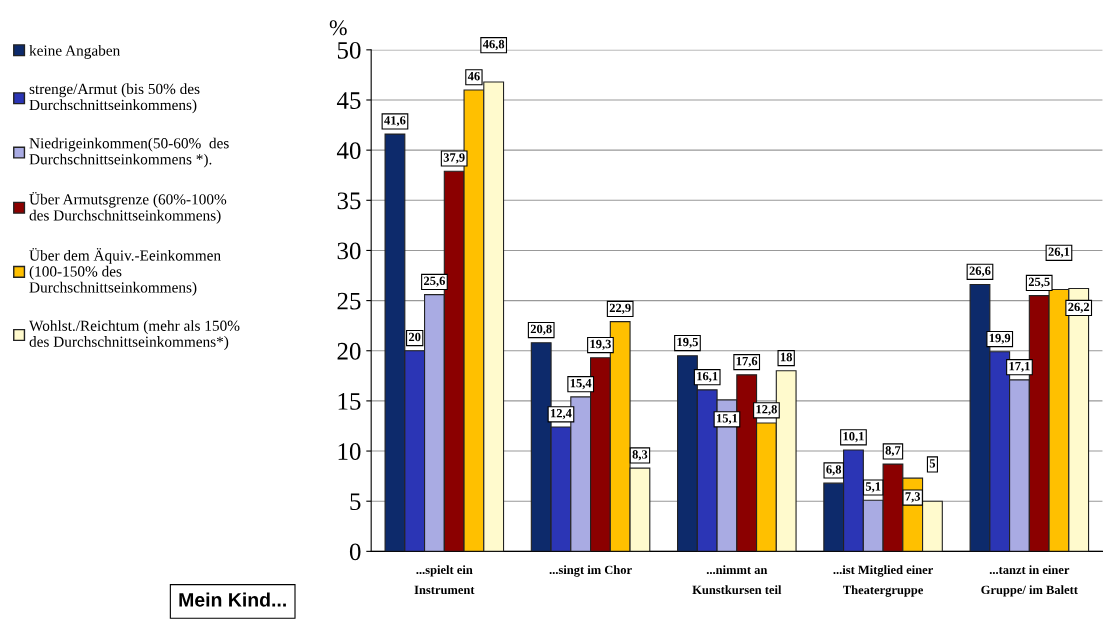 This screenshot has height=623, width=1108. What do you see at coordinates (1019, 367) in the screenshot?
I see `data-label: 17,1` at bounding box center [1019, 367].